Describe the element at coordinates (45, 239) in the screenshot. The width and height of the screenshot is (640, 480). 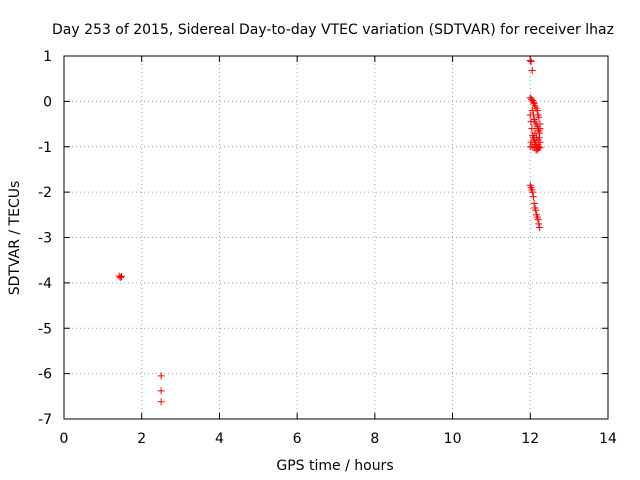
I see `y-tick-label: -3` at that location.